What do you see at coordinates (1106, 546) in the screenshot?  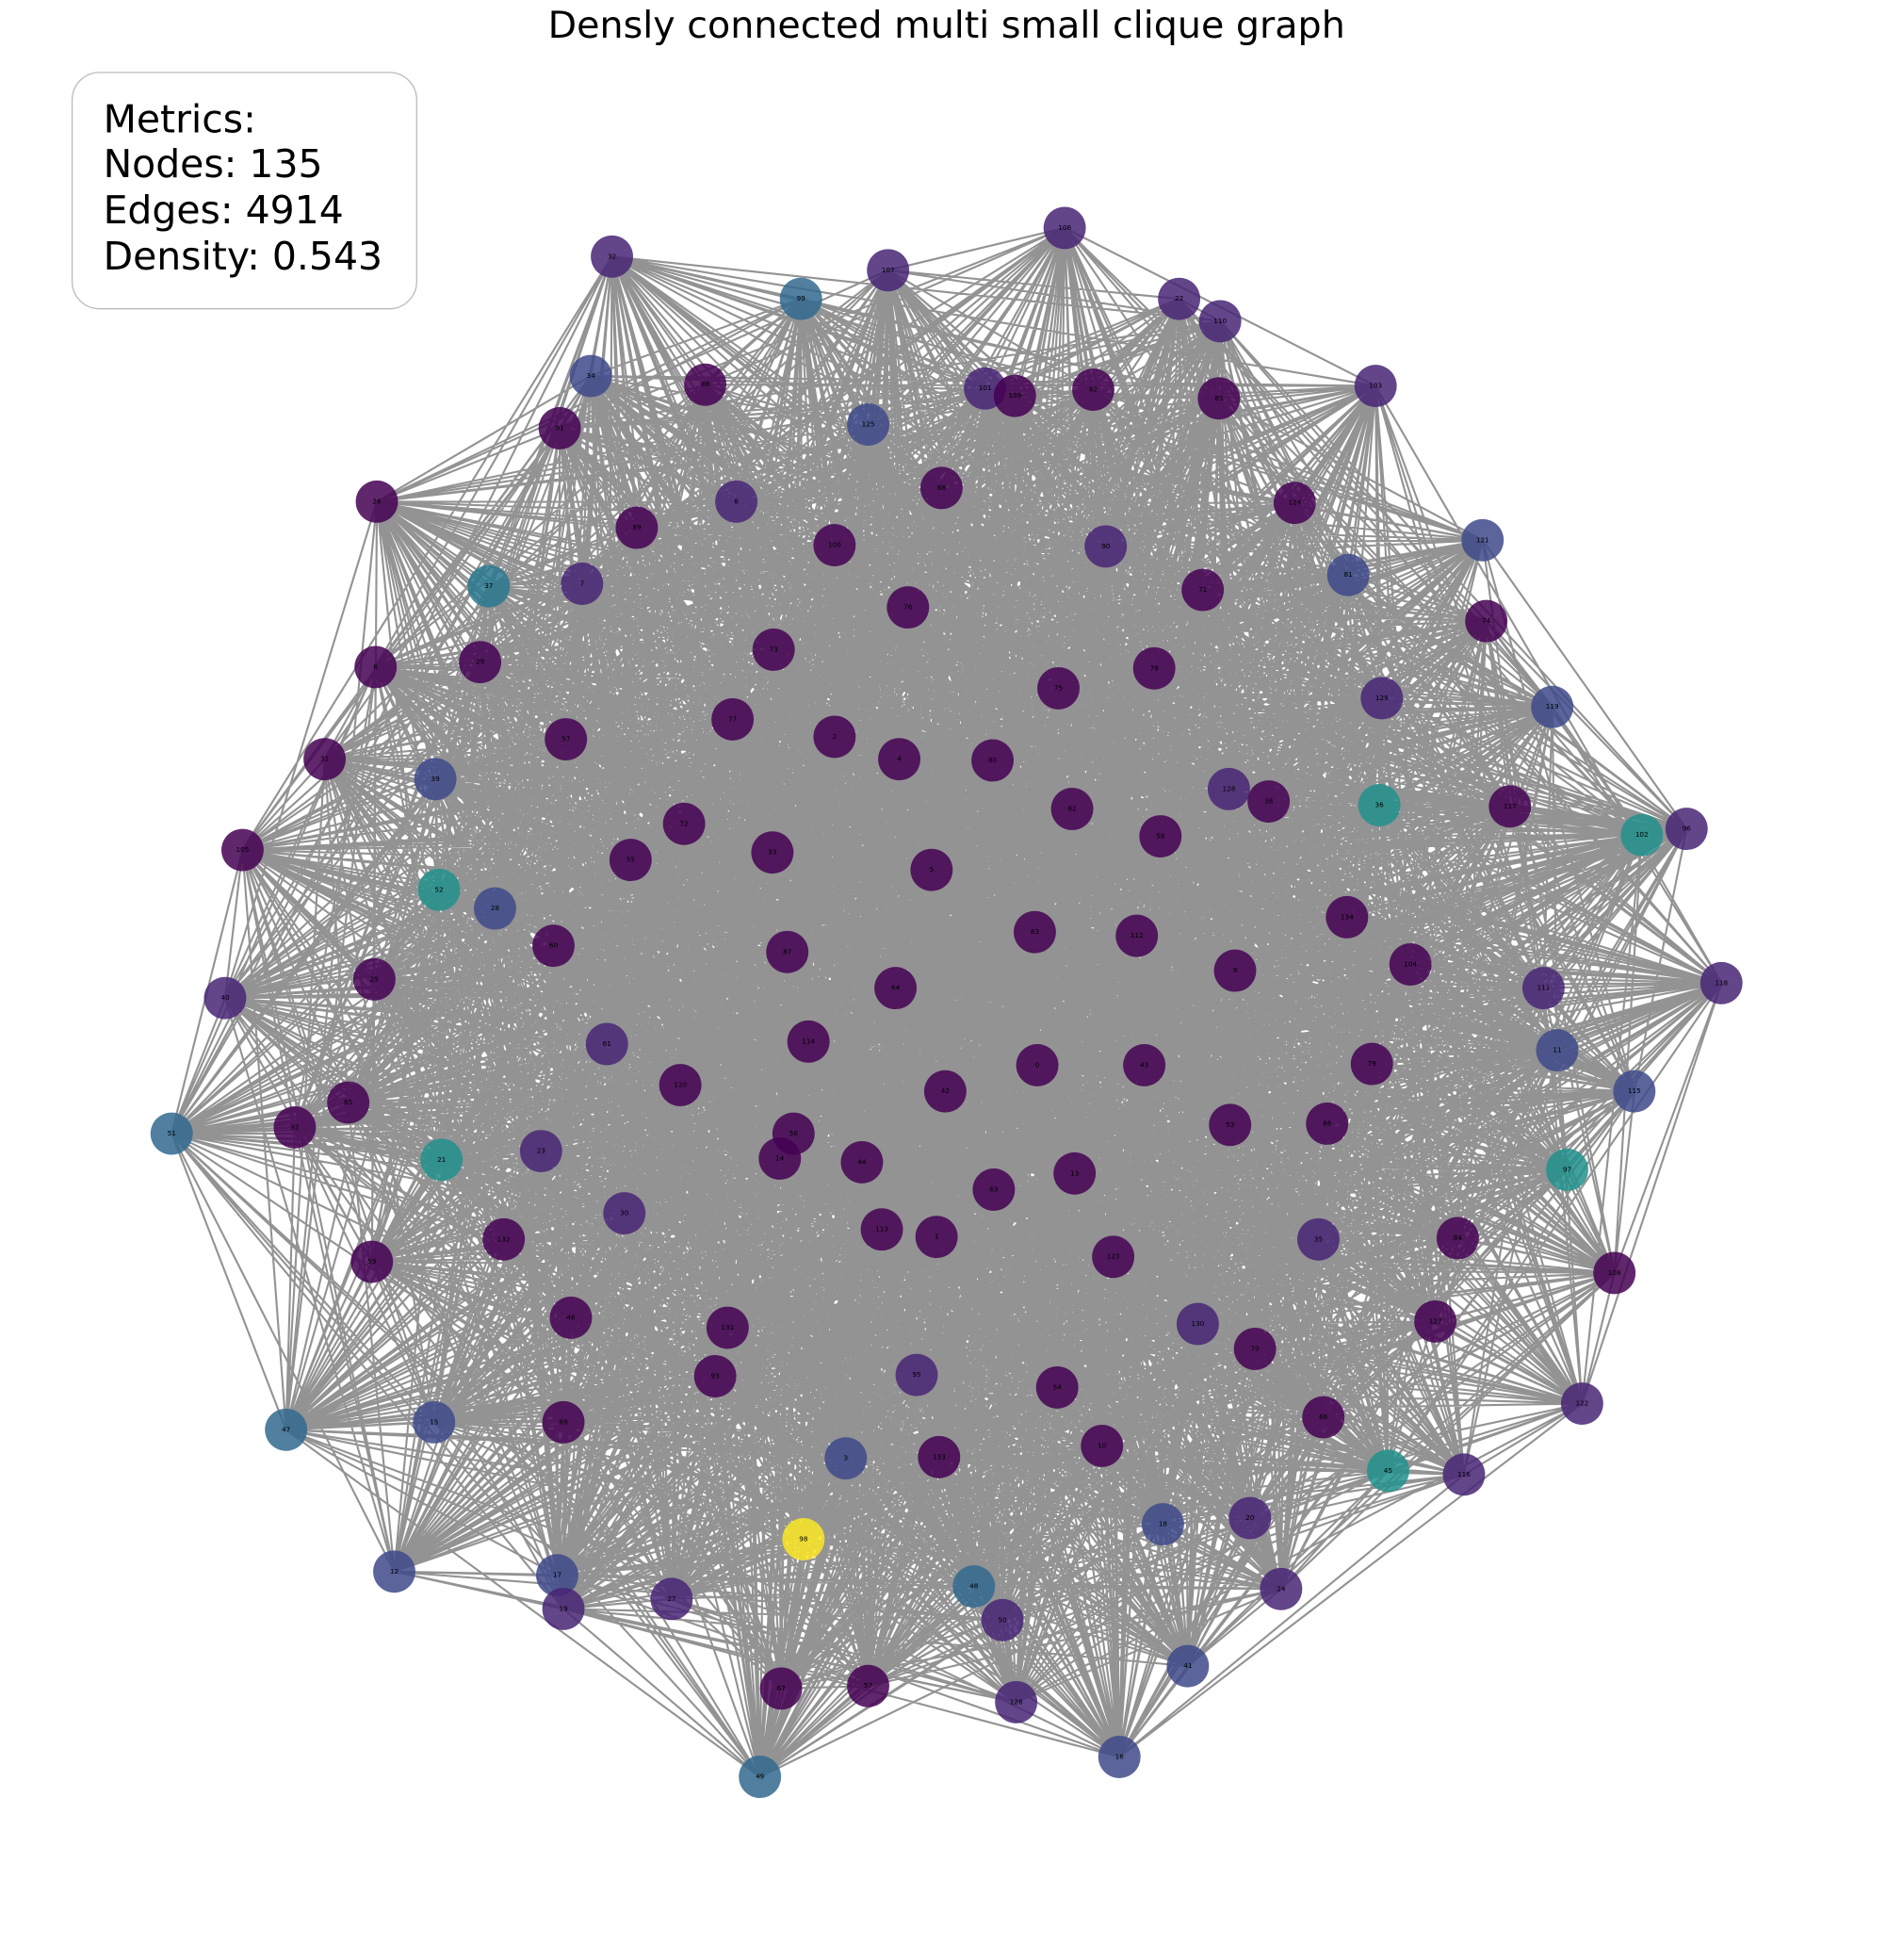 I see `node-label: 90` at bounding box center [1106, 546].